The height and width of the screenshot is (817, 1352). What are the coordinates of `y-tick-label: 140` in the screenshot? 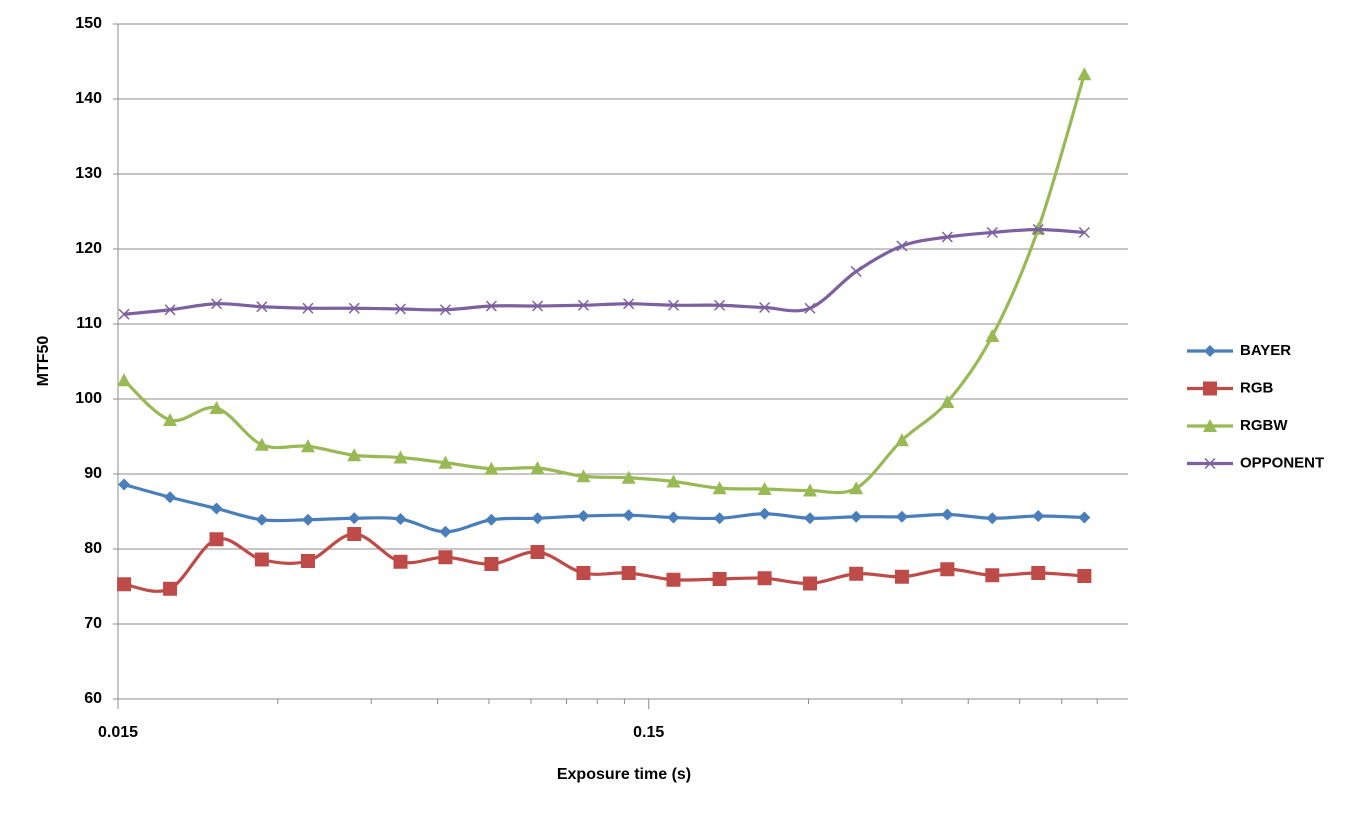 It's located at (88, 98).